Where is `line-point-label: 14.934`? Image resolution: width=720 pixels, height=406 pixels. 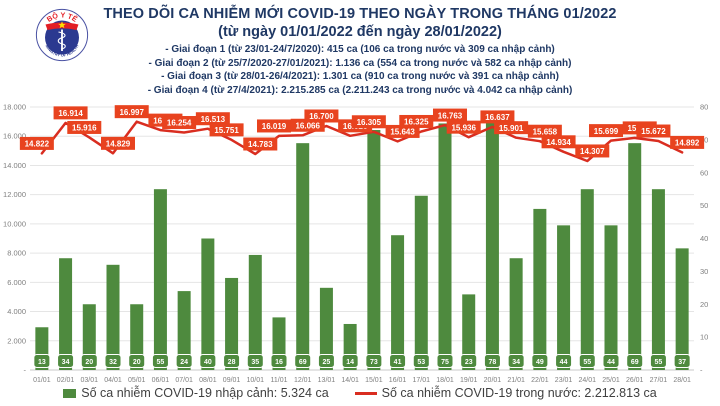
line-point-label: 14.934 is located at coordinates (558, 142).